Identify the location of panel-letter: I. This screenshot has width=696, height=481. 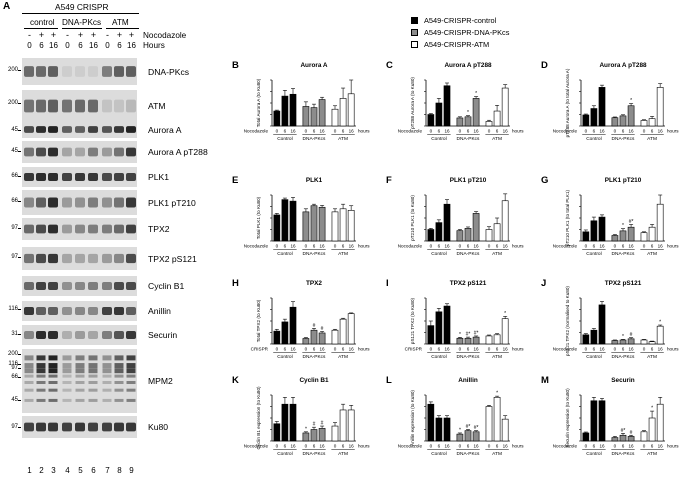
(387, 283).